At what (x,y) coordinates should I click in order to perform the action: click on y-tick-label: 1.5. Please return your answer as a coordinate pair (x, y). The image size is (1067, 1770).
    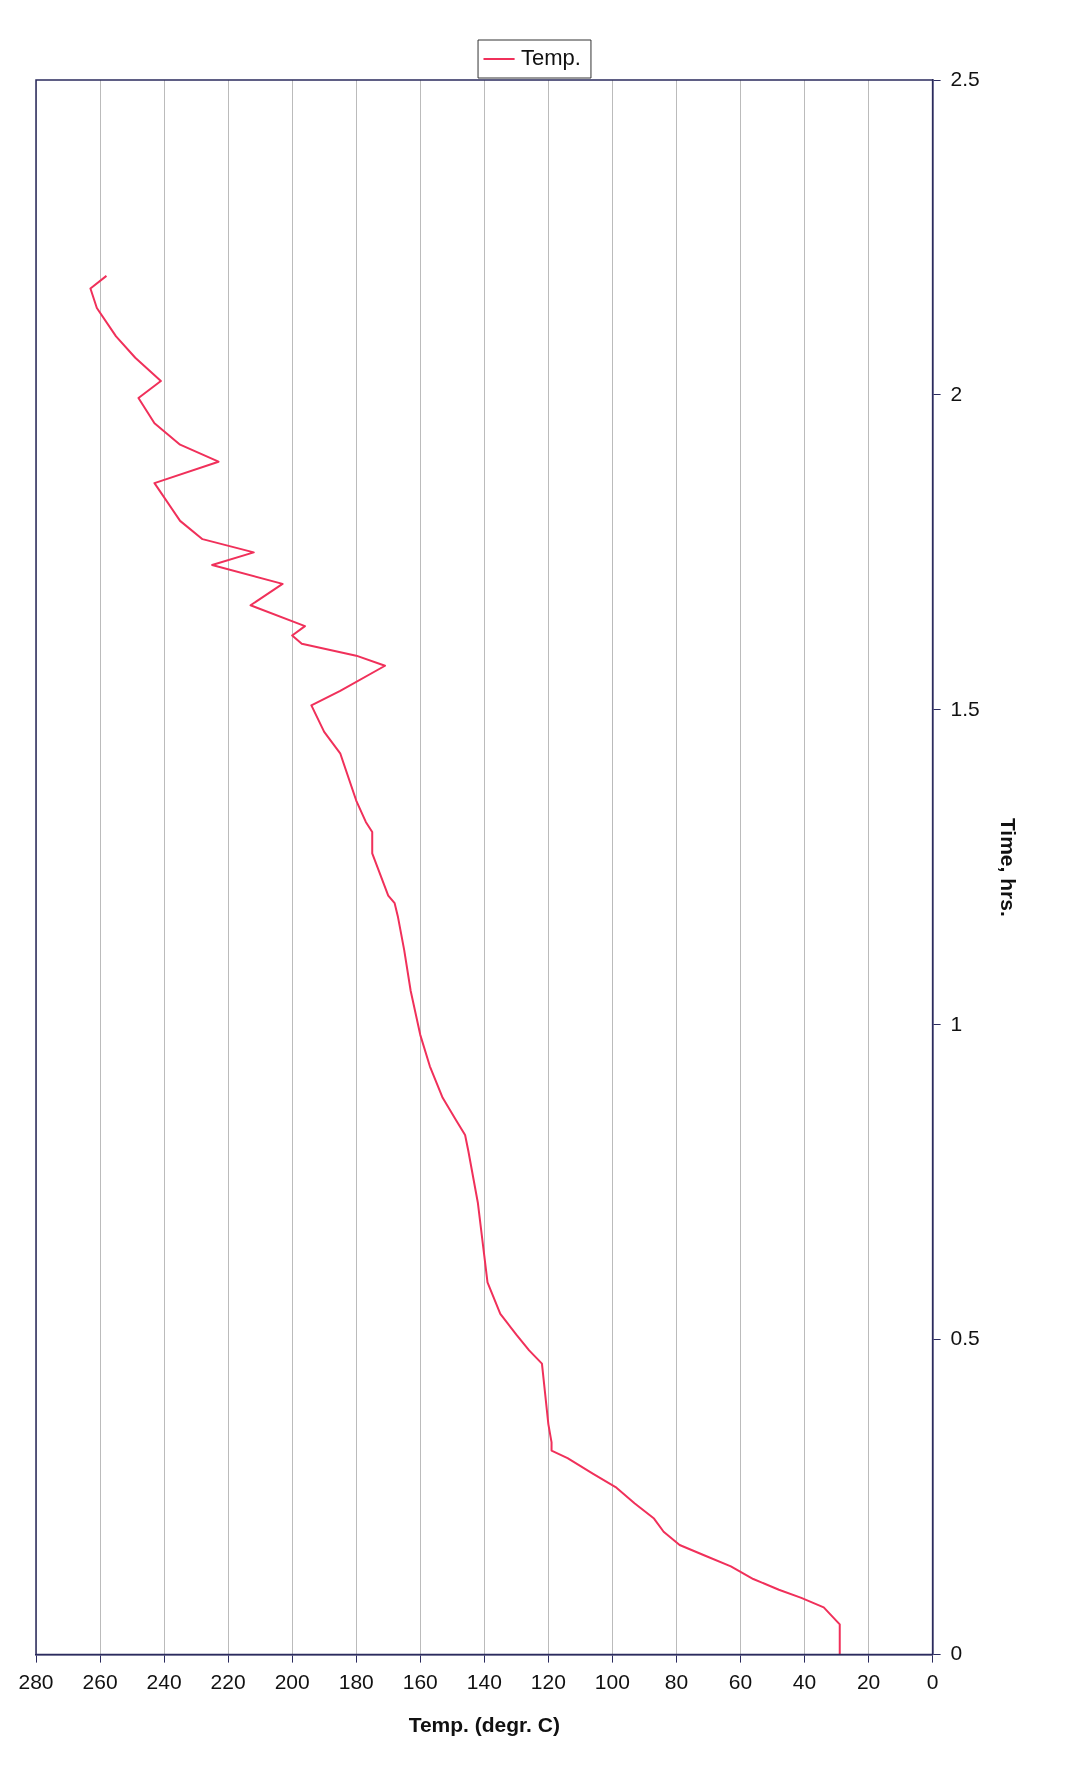
    Looking at the image, I should click on (965, 708).